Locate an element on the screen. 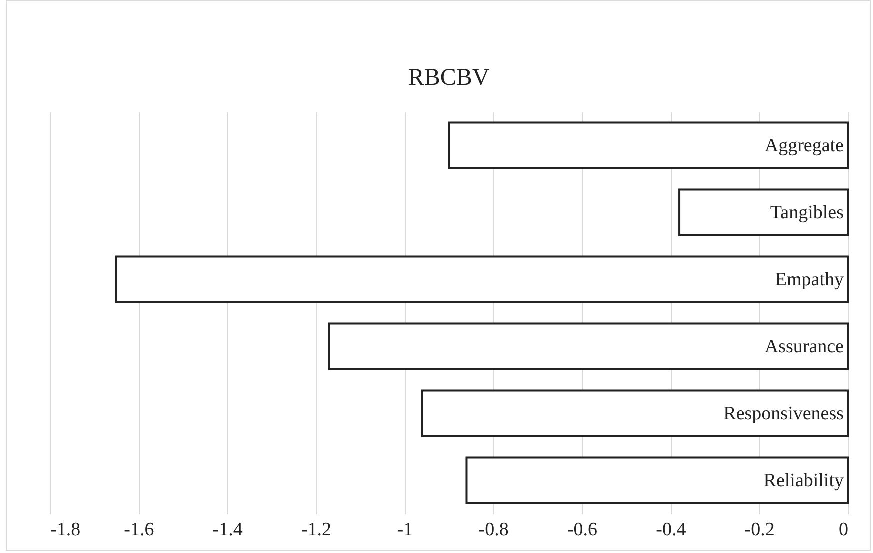  x-tick-label: -1.2 is located at coordinates (316, 530).